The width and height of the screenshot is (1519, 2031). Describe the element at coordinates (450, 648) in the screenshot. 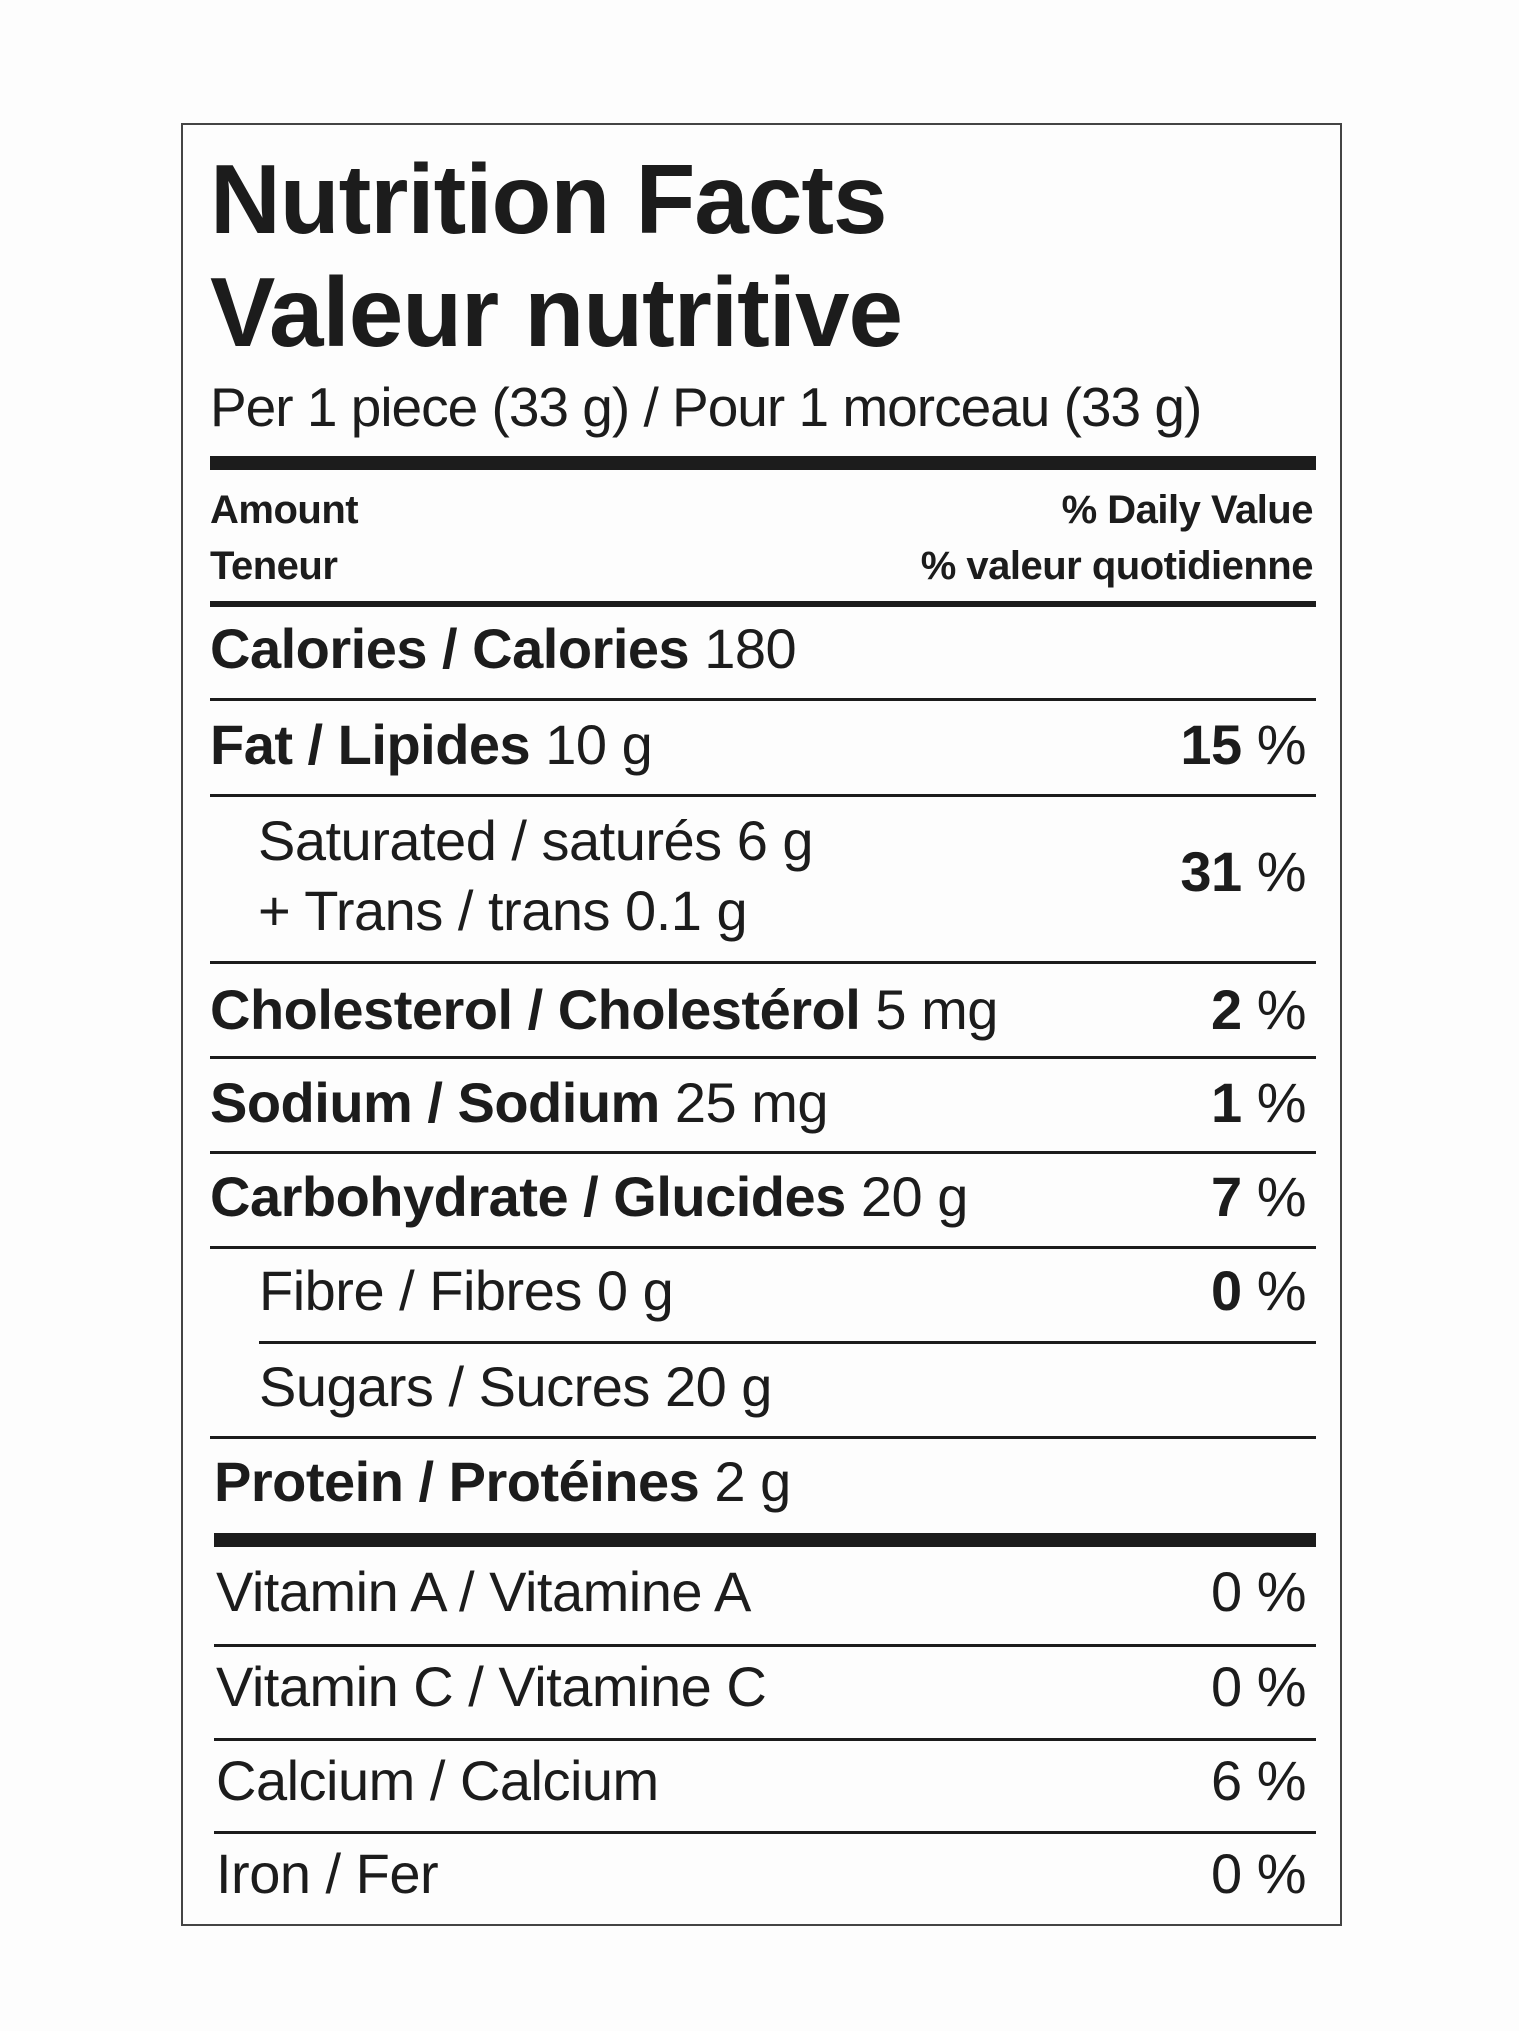

I see `calories-label: Calories / Calories` at that location.